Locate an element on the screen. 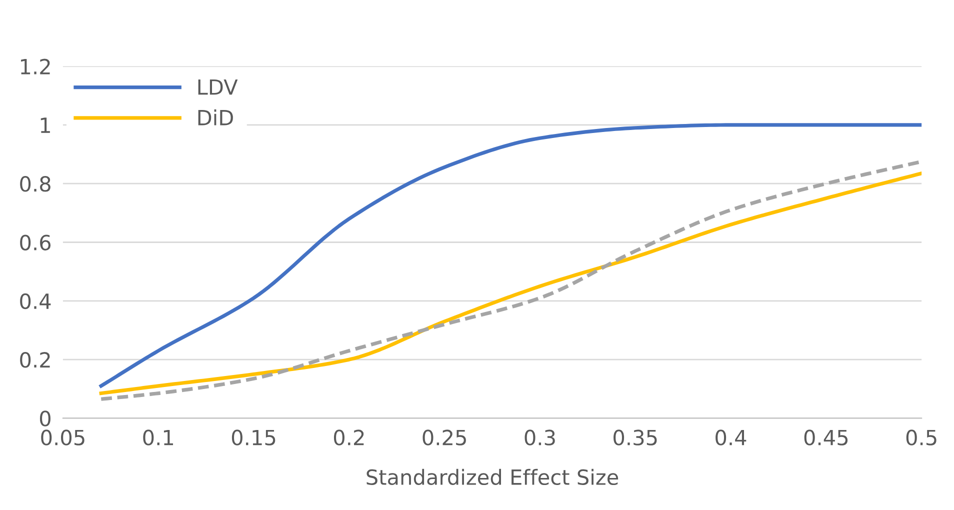  x-tick-label: 0.5 is located at coordinates (921, 438).